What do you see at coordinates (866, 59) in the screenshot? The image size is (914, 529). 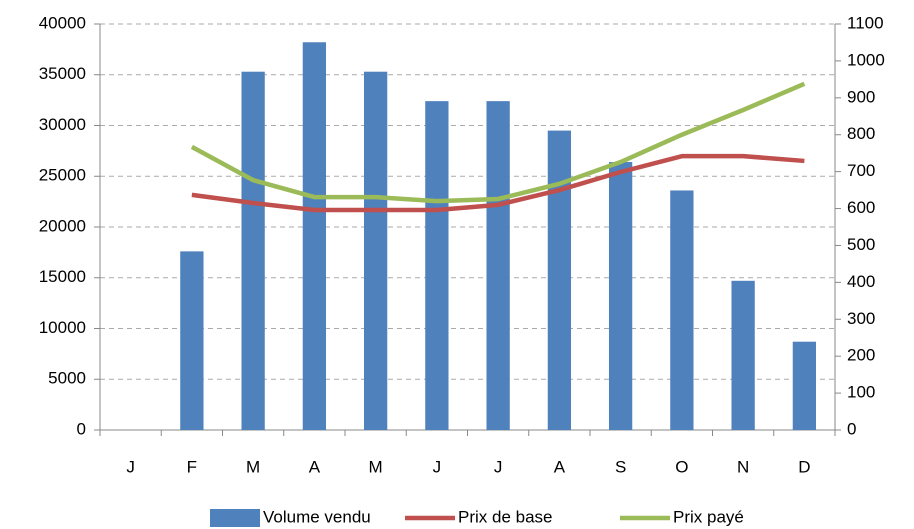 I see `y2-tick-label: 1000` at bounding box center [866, 59].